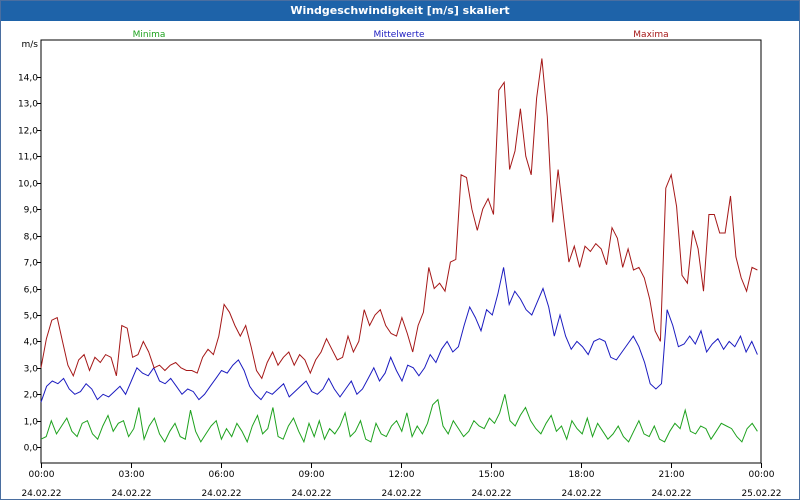 The width and height of the screenshot is (800, 500). What do you see at coordinates (30, 45) in the screenshot?
I see `y-axis-label: m/s` at bounding box center [30, 45].